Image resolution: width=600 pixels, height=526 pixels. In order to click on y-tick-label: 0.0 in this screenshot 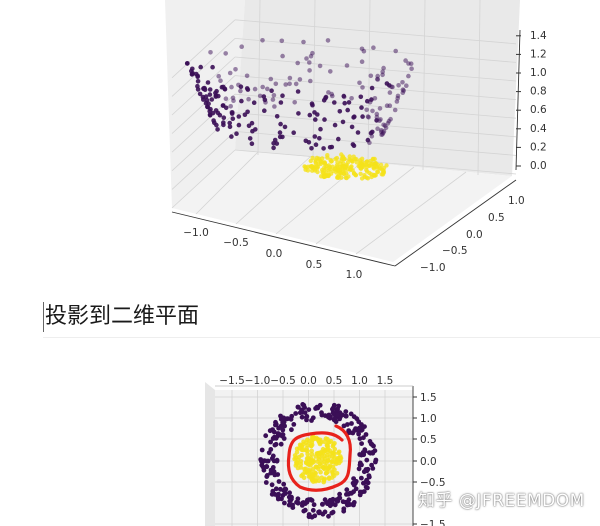, I will do `click(428, 462)`.